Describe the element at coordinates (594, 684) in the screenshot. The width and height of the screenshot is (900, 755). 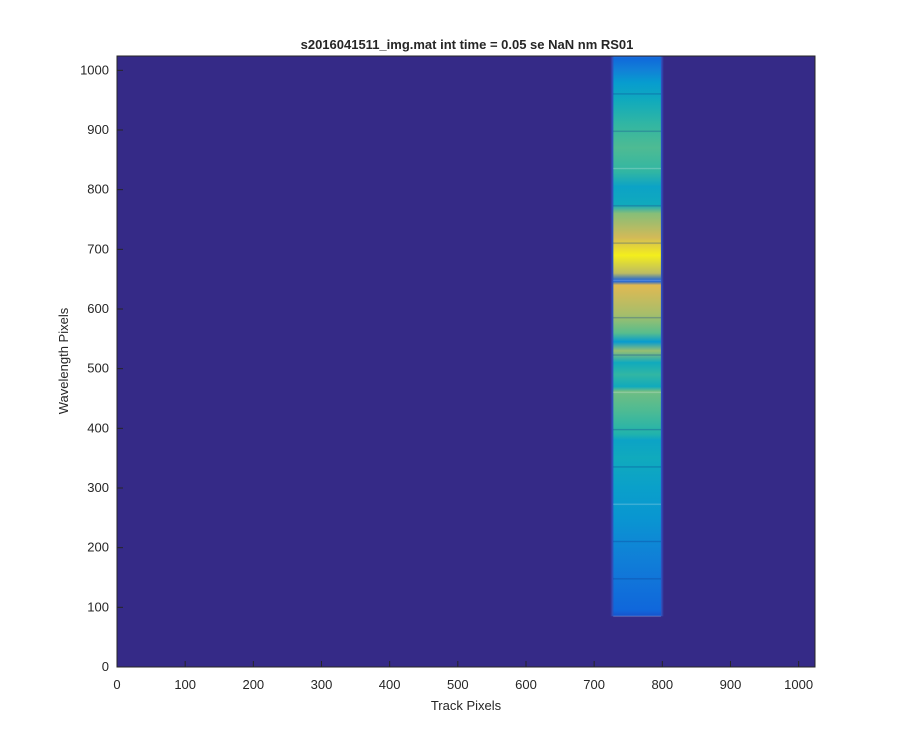
I see `x-tick-label: 700` at that location.